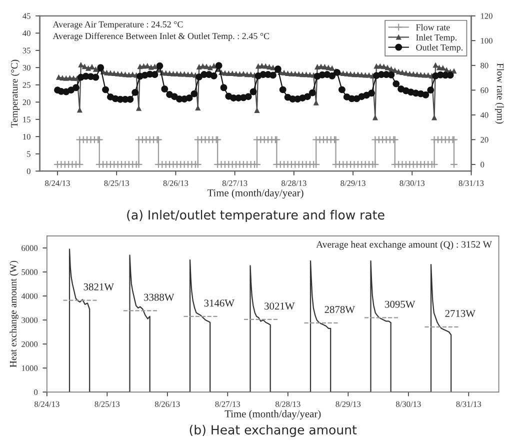 Image resolution: width=510 pixels, height=441 pixels. I want to click on legend-label: Flow rate, so click(433, 27).